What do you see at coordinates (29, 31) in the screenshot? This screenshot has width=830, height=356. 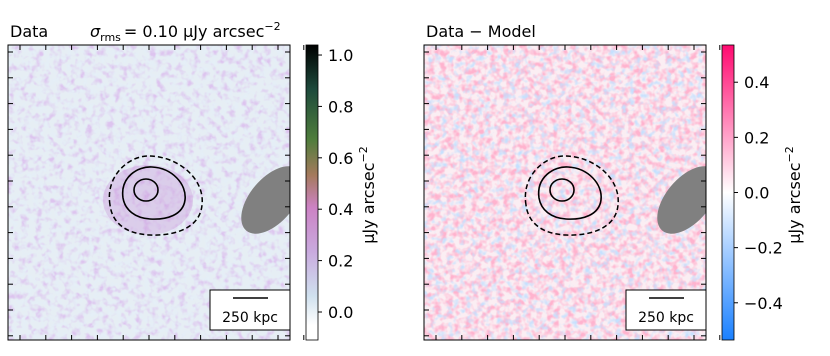 I see `panel-title: Data` at bounding box center [29, 31].